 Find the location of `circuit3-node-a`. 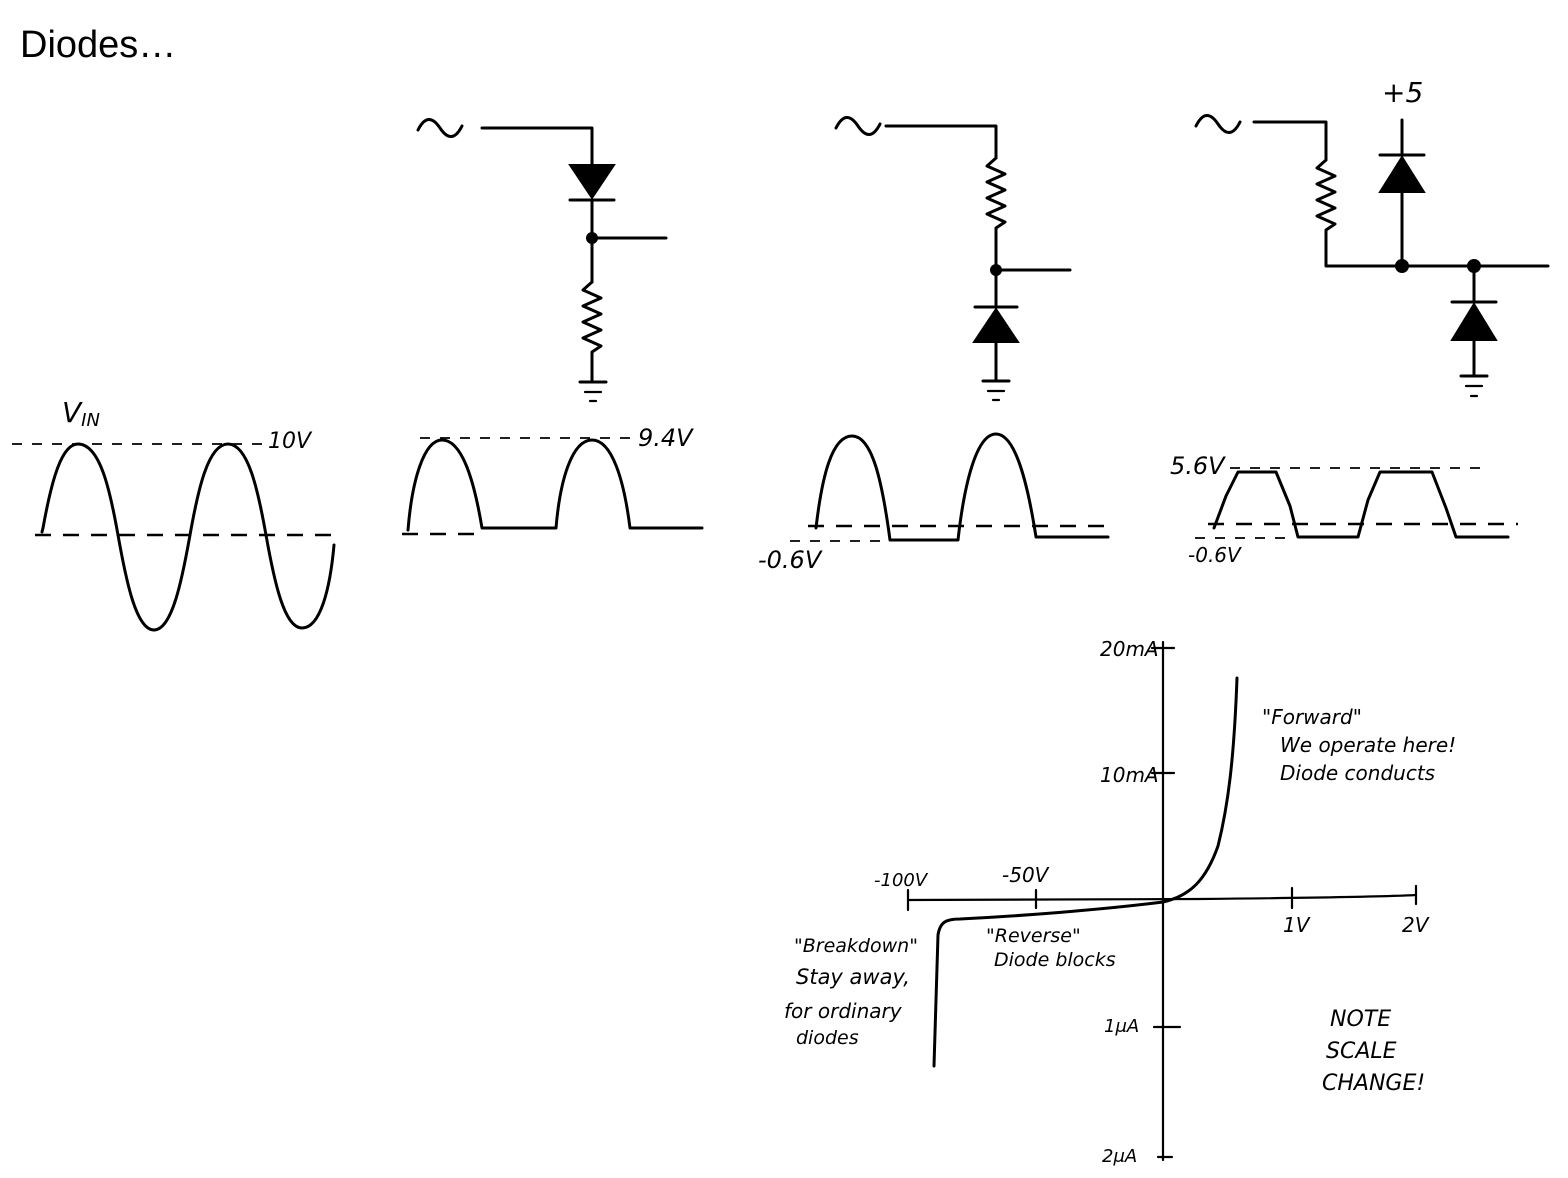

circuit3-node-a is located at coordinates (1402, 266).